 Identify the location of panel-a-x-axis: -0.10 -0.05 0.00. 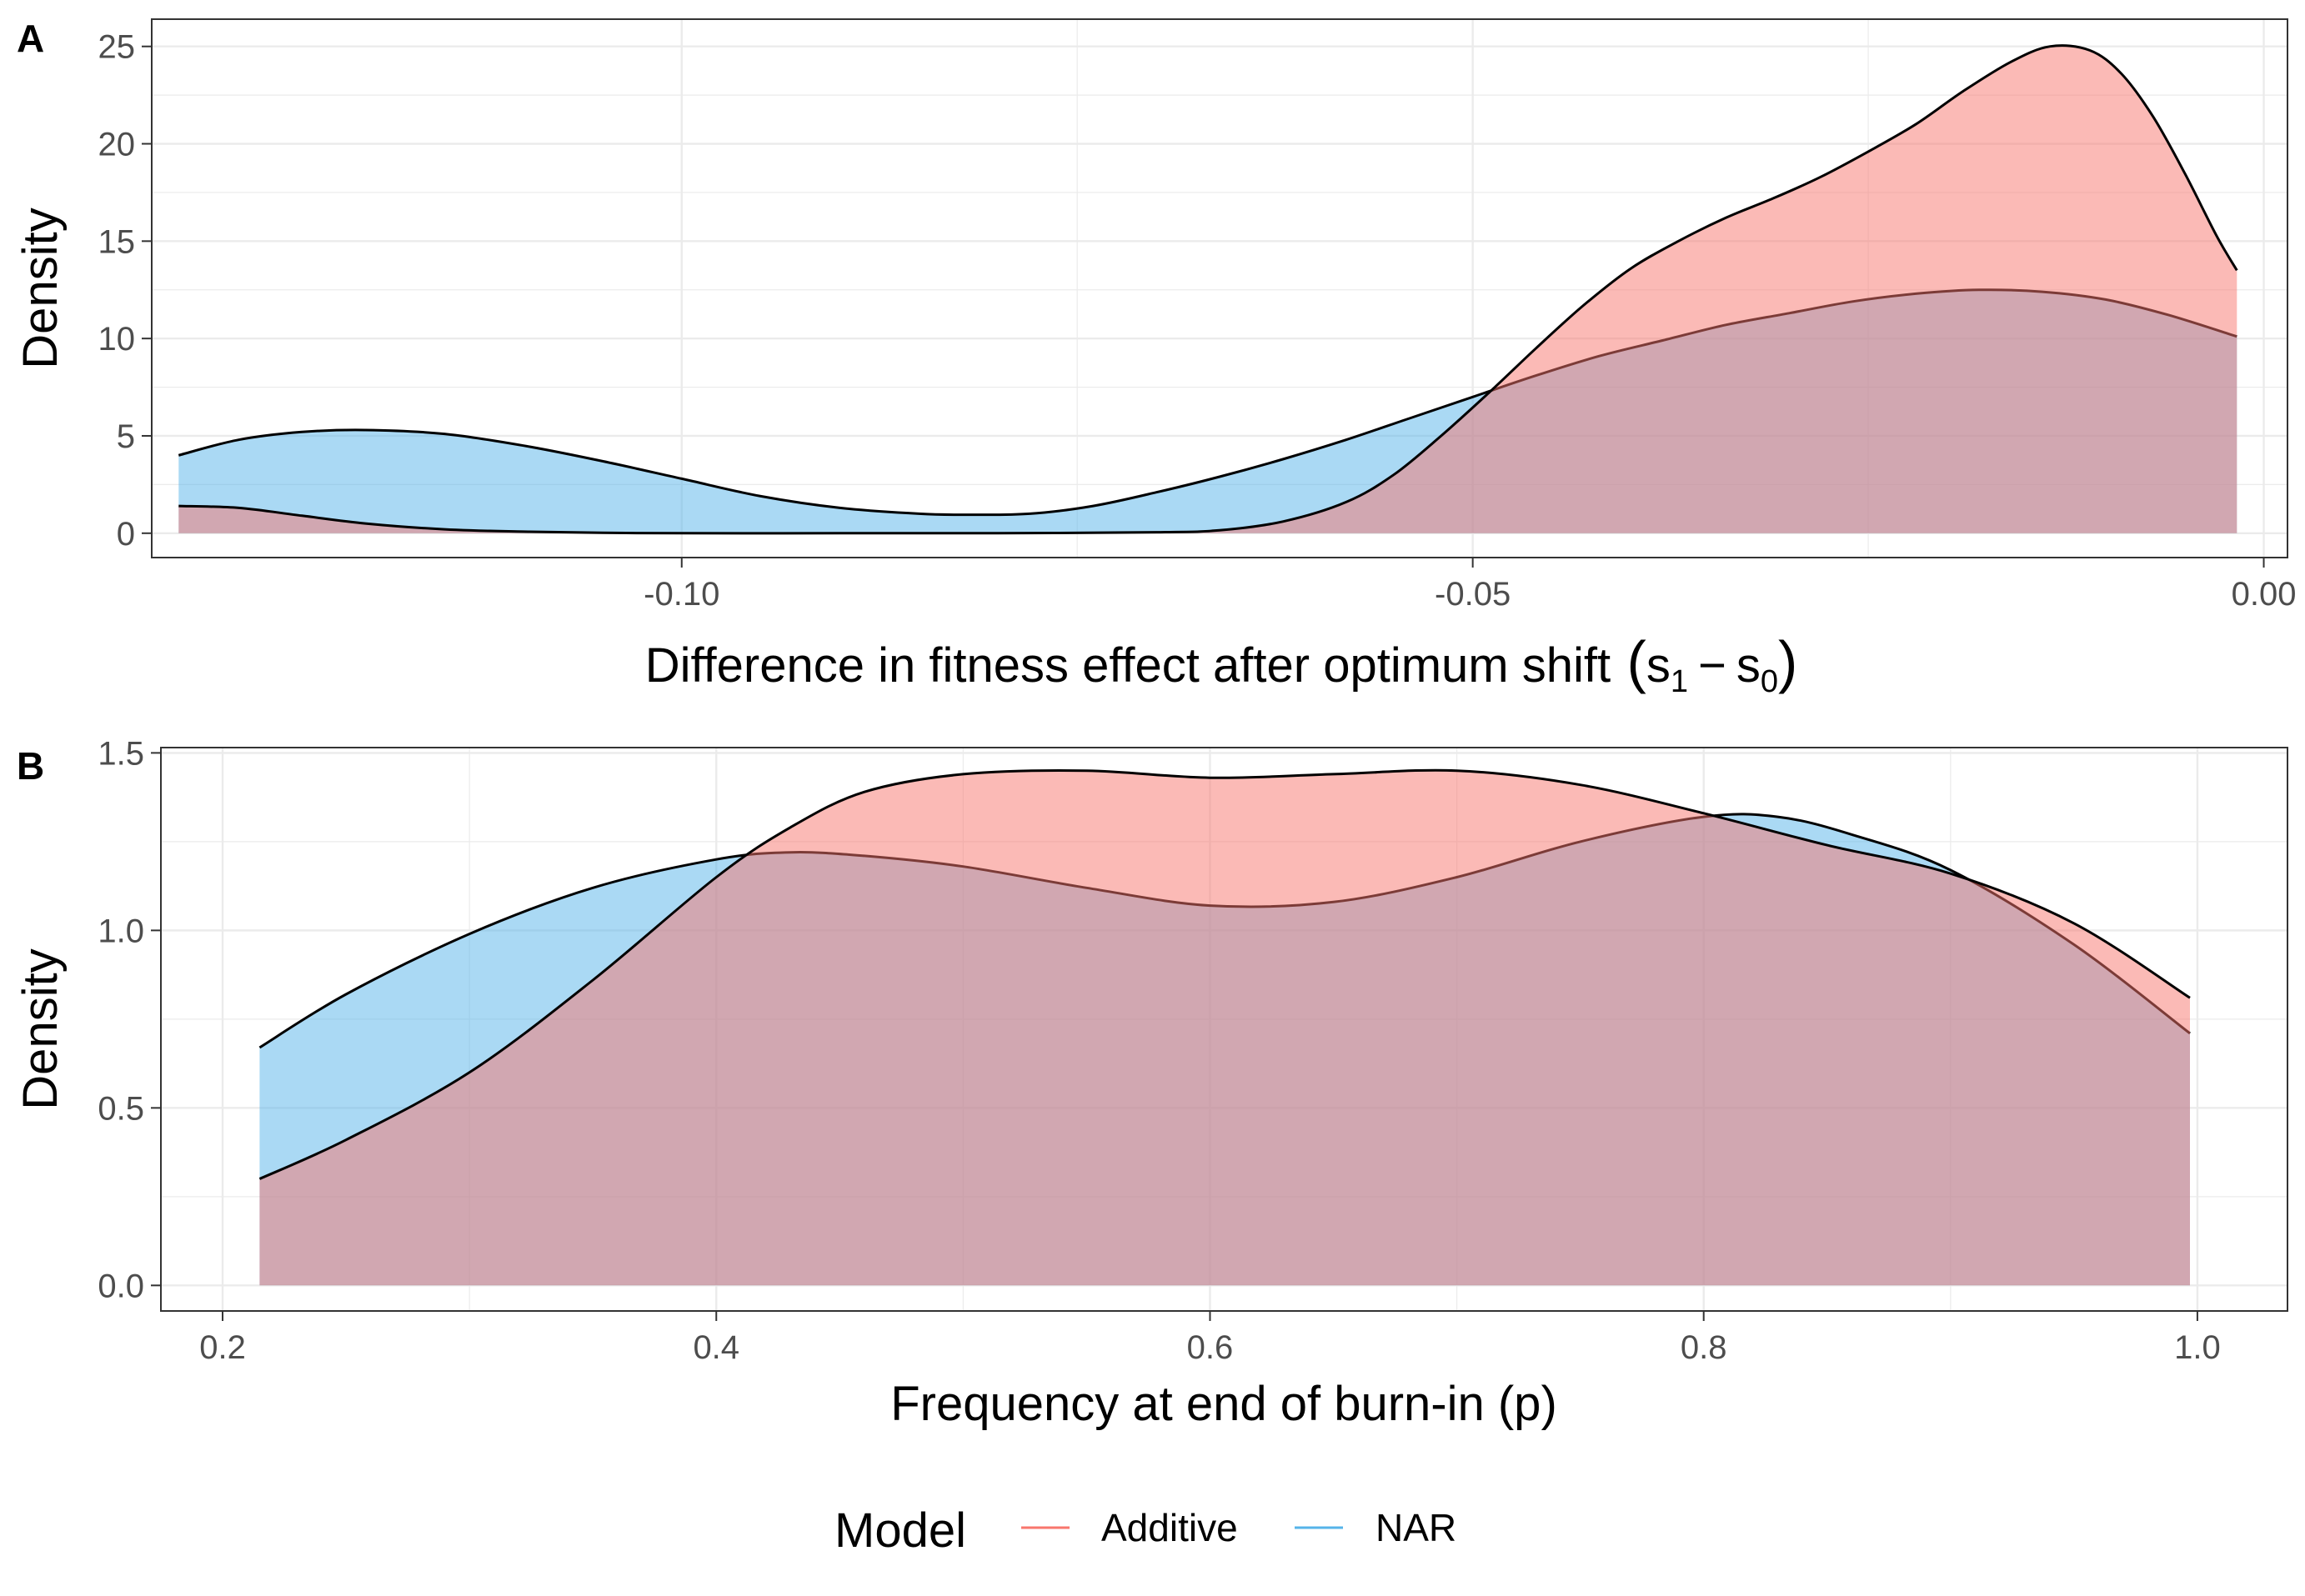
(1470, 585).